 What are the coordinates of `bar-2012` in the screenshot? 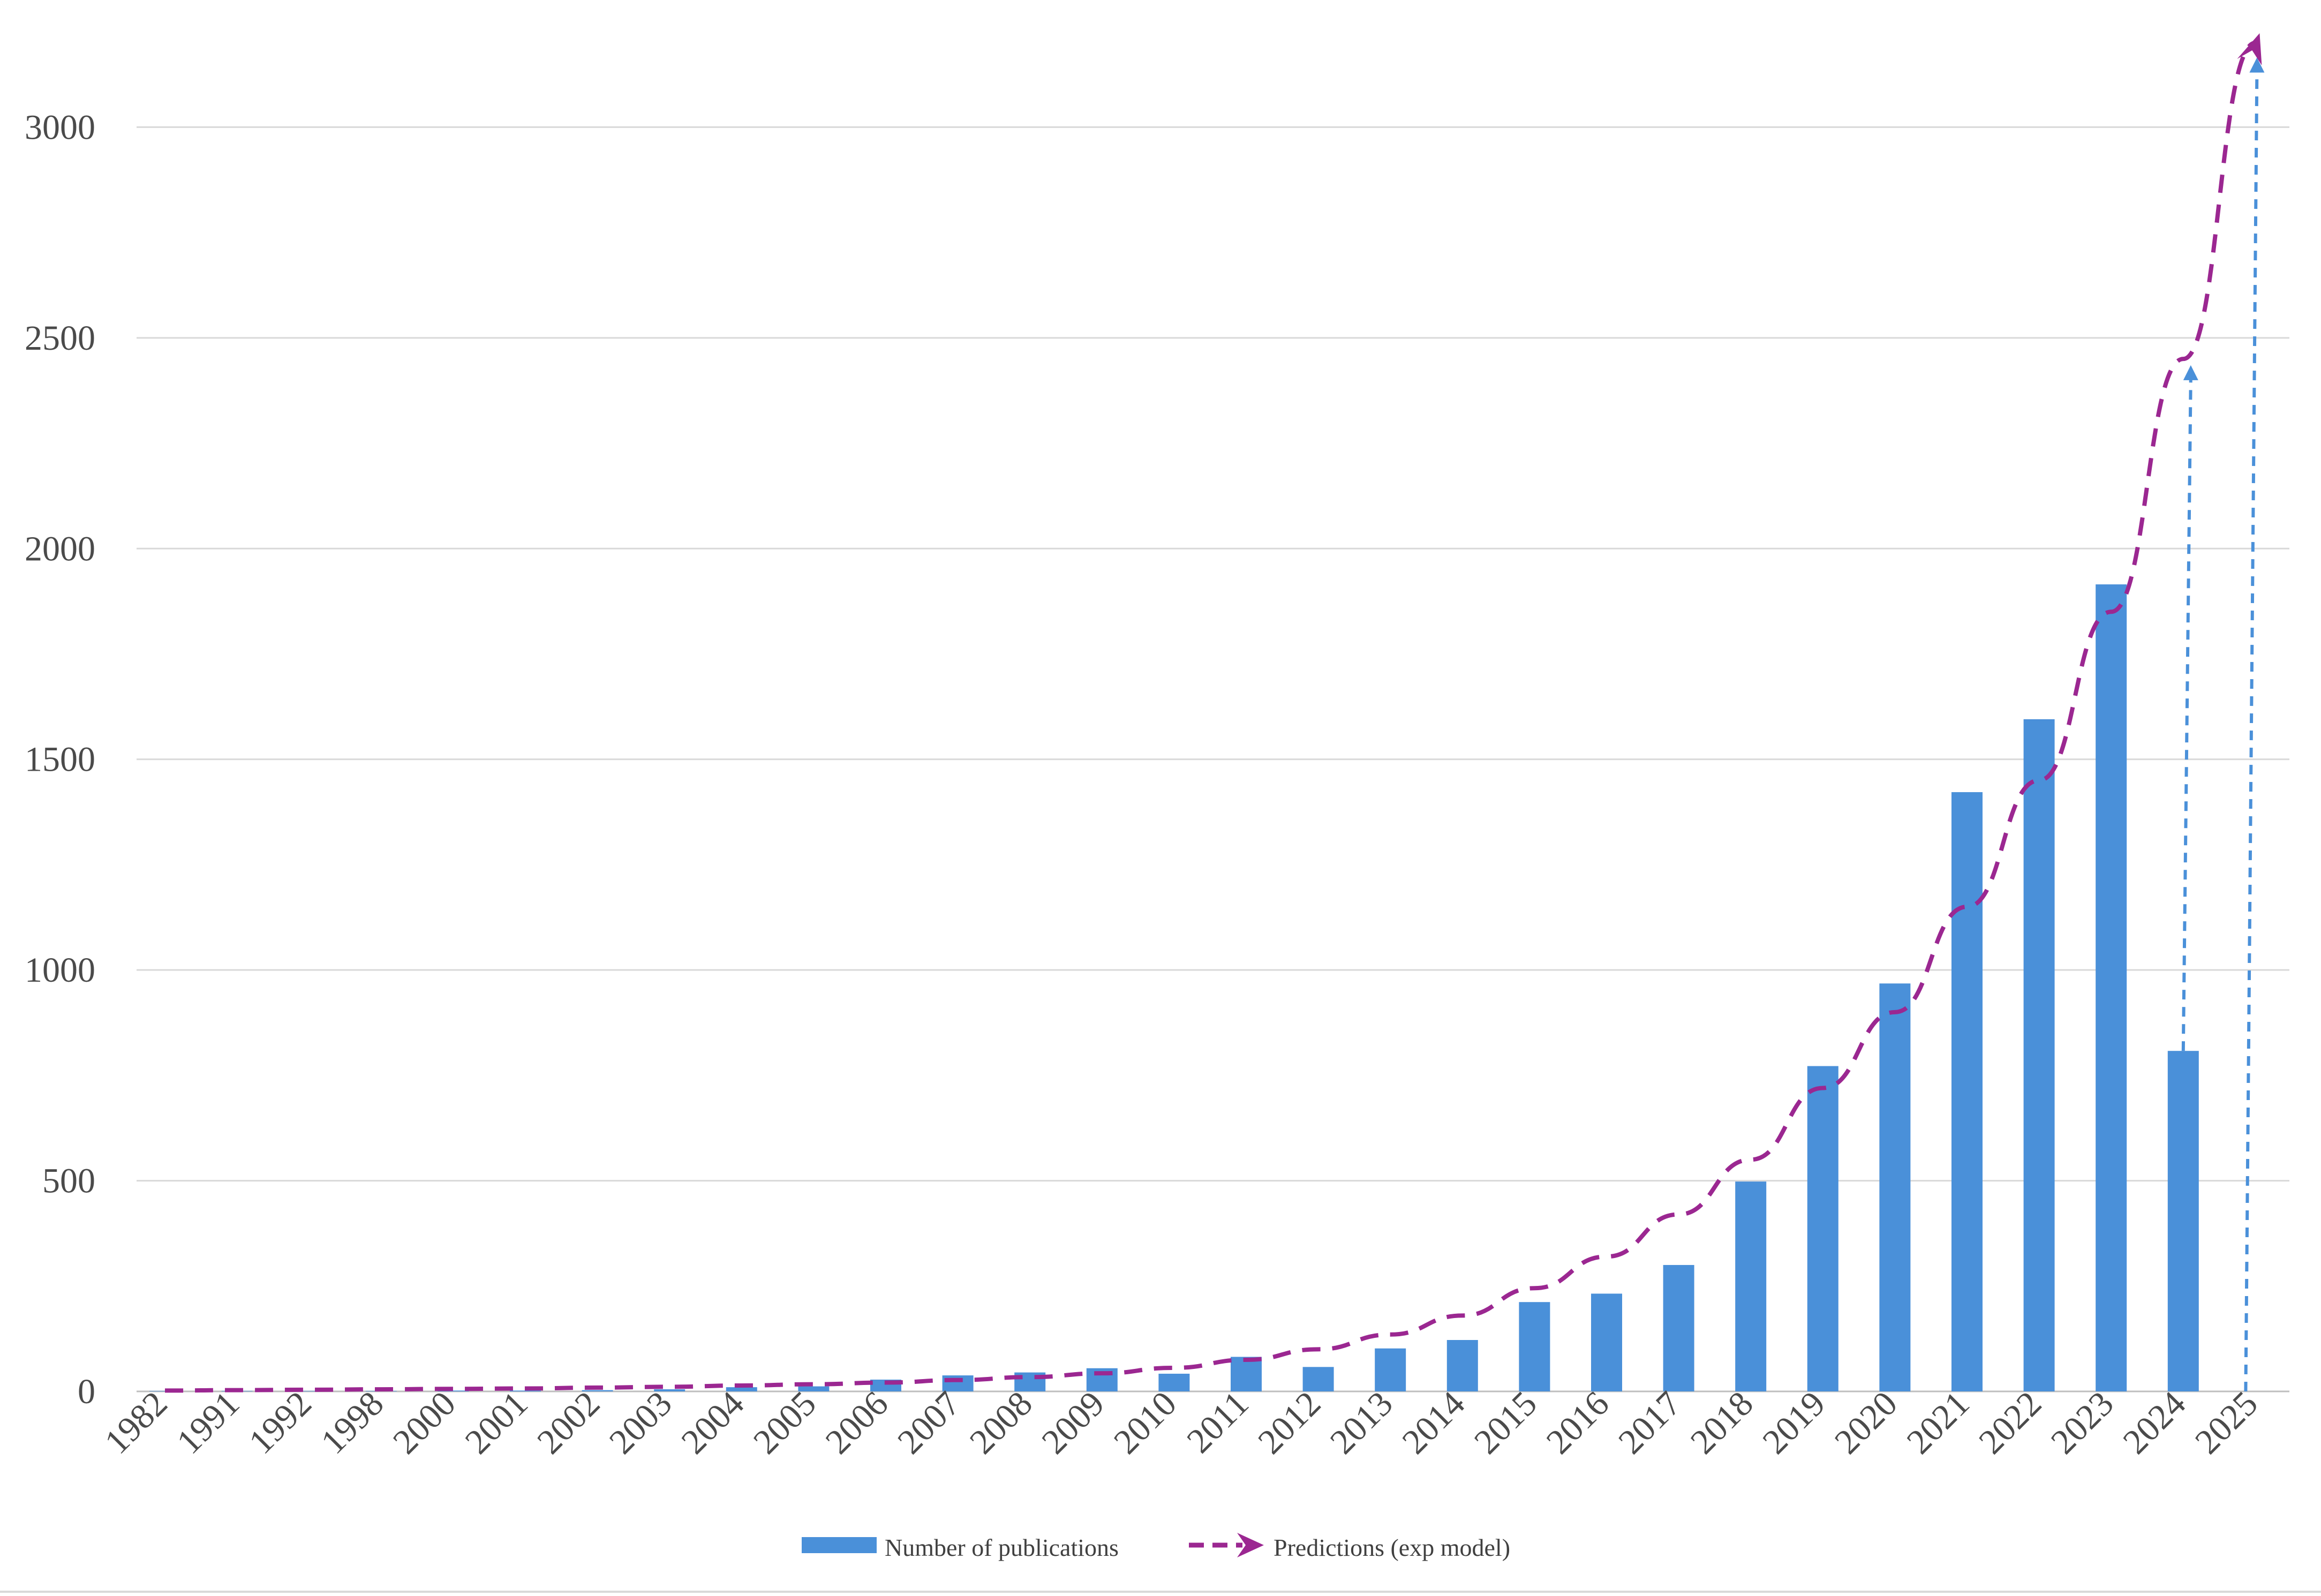 It's located at (1318, 1379).